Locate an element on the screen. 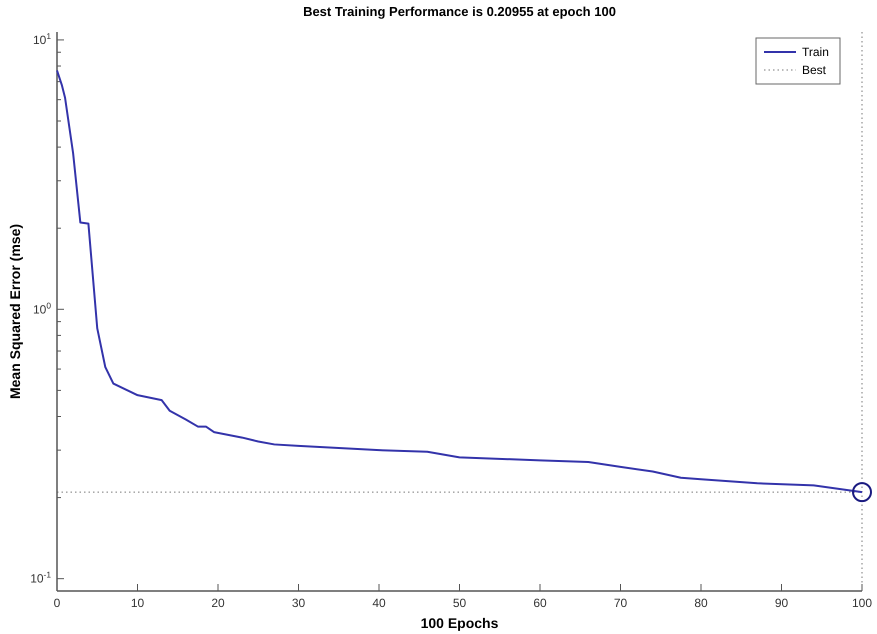 The width and height of the screenshot is (877, 634). x-axis-title: 100 Epochs is located at coordinates (459, 623).